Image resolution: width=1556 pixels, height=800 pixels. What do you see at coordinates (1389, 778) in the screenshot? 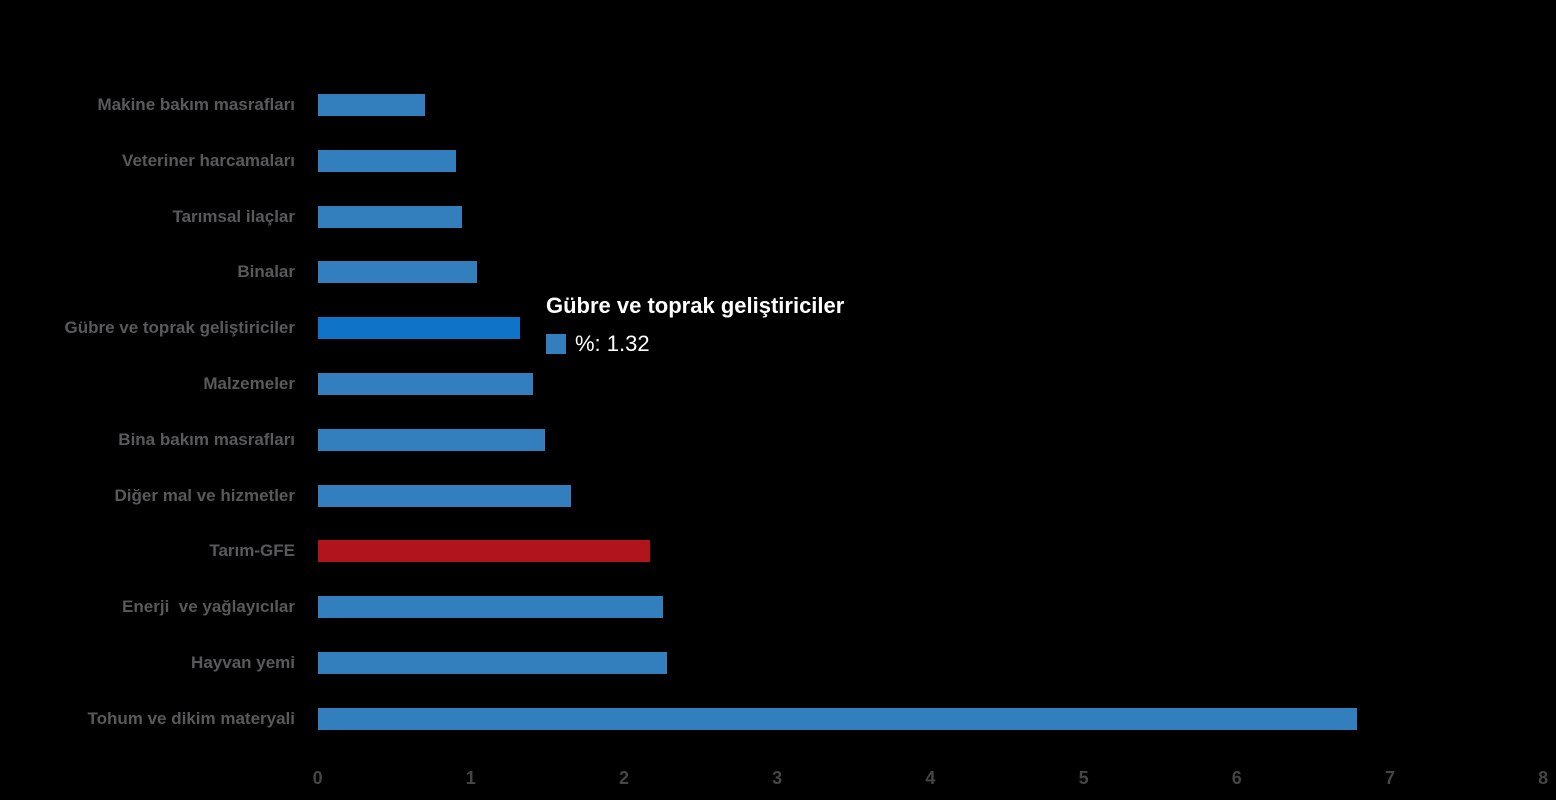
I see `x-axis-tick-label: 7` at bounding box center [1389, 778].